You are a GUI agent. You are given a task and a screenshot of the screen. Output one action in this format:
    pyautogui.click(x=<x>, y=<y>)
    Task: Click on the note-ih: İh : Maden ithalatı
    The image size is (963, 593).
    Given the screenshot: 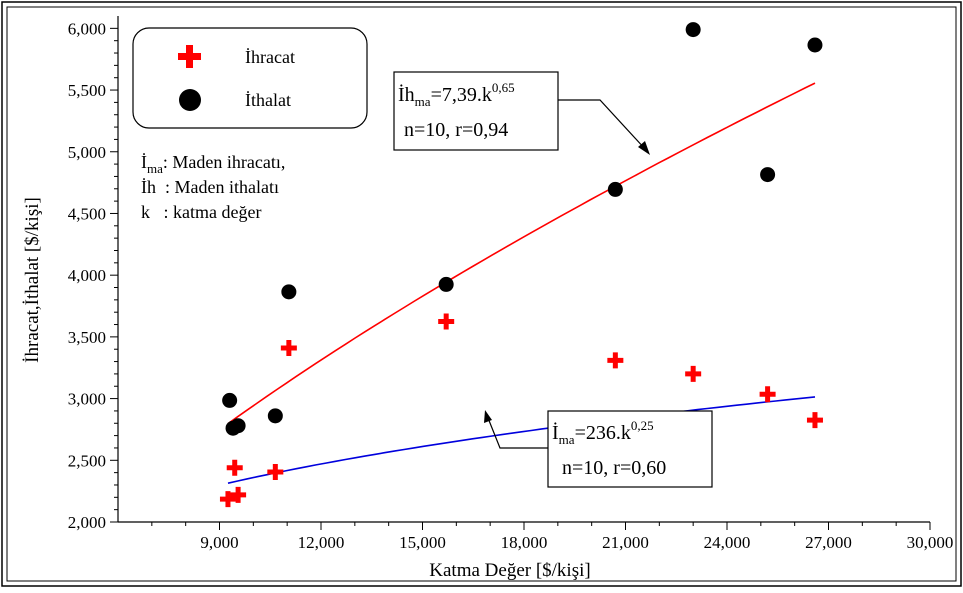 What is the action you would take?
    pyautogui.click(x=210, y=187)
    